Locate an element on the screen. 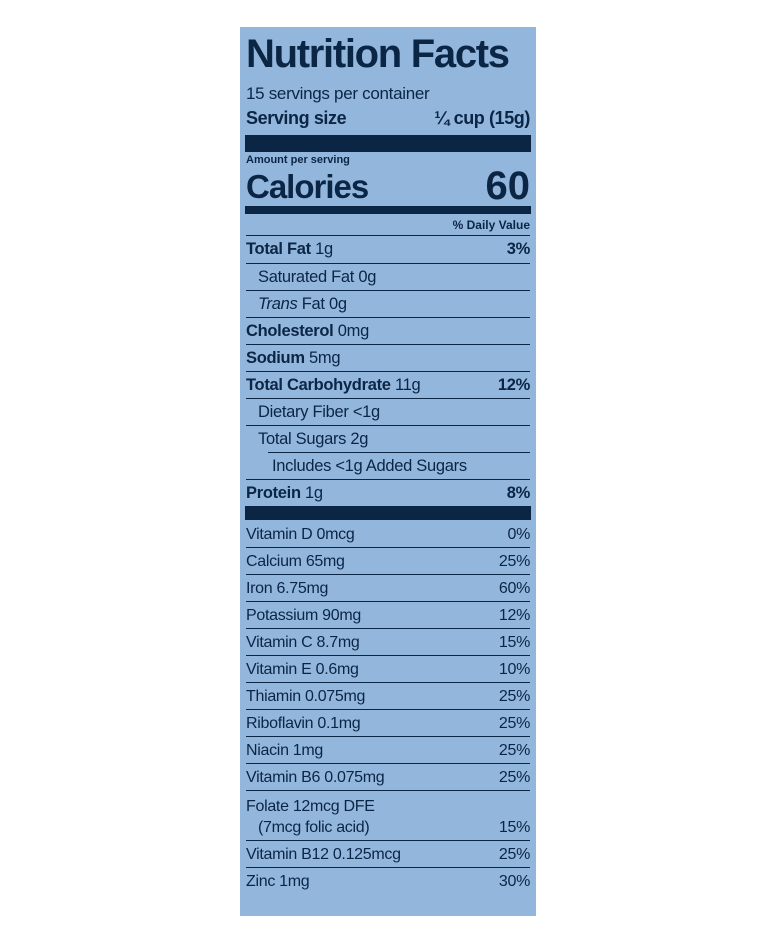  nutrient-amount: Total Sugars 2g is located at coordinates (313, 439).